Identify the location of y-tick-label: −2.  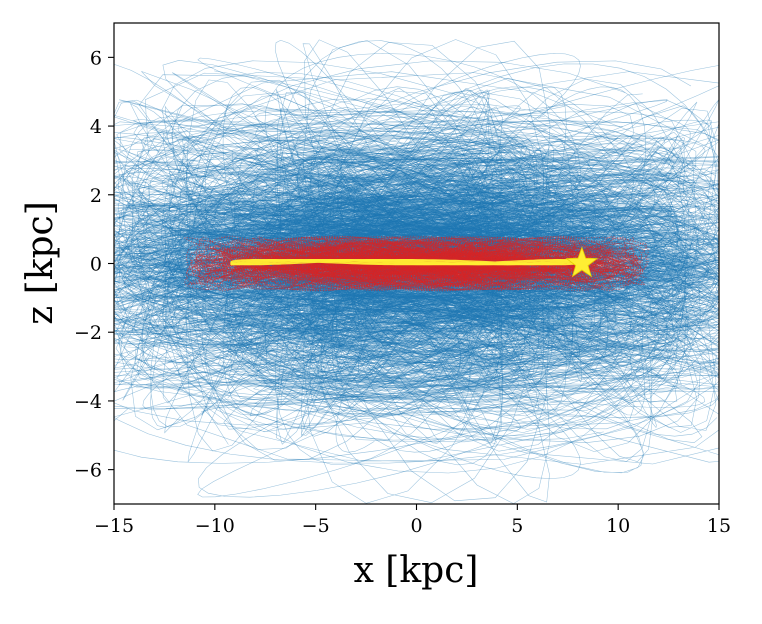
(88, 333).